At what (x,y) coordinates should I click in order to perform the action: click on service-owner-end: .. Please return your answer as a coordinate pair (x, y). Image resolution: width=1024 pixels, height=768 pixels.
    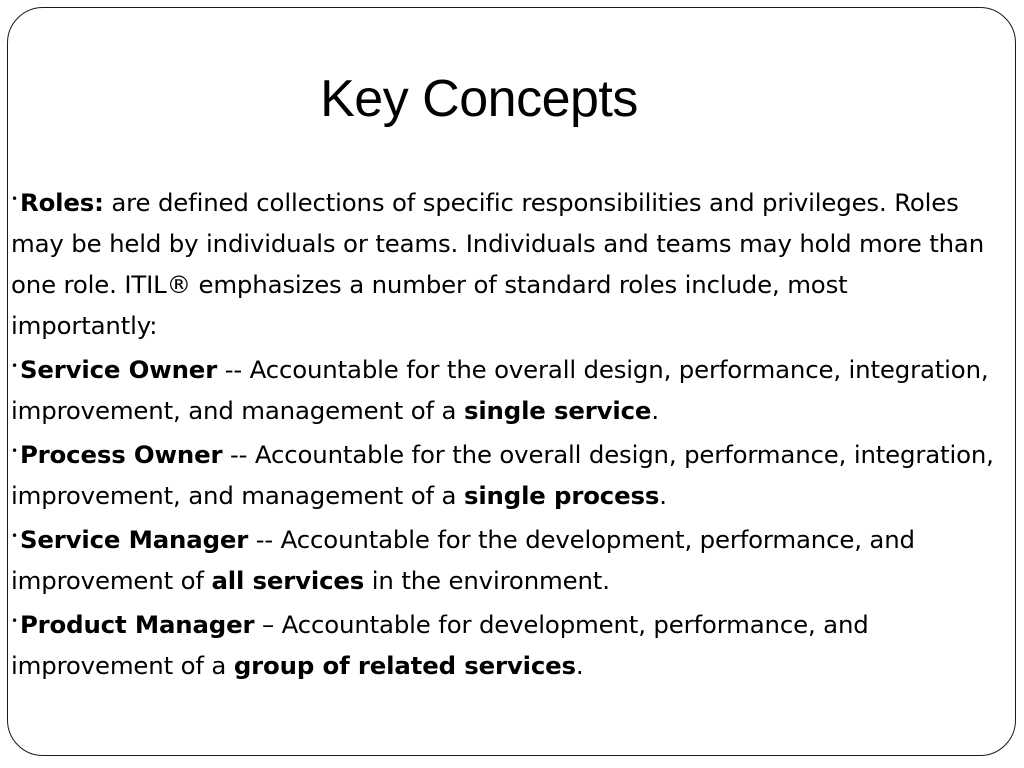
    Looking at the image, I should click on (655, 410).